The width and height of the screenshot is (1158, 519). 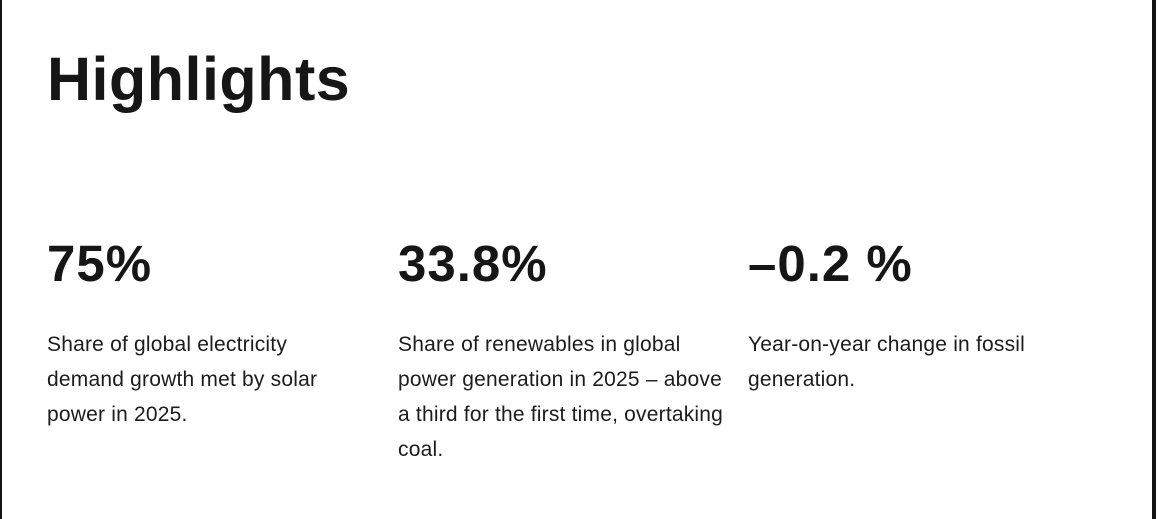 What do you see at coordinates (100, 263) in the screenshot?
I see `stat-value: 75%` at bounding box center [100, 263].